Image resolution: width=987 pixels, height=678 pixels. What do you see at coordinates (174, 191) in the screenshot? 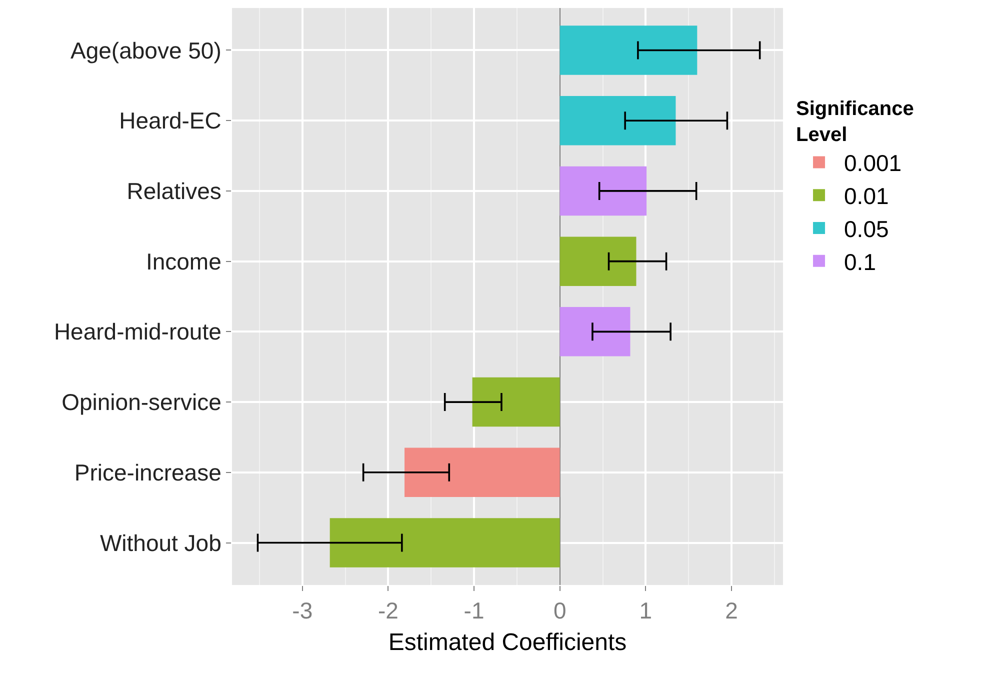
I see `y-tick-label: Relatives` at bounding box center [174, 191].